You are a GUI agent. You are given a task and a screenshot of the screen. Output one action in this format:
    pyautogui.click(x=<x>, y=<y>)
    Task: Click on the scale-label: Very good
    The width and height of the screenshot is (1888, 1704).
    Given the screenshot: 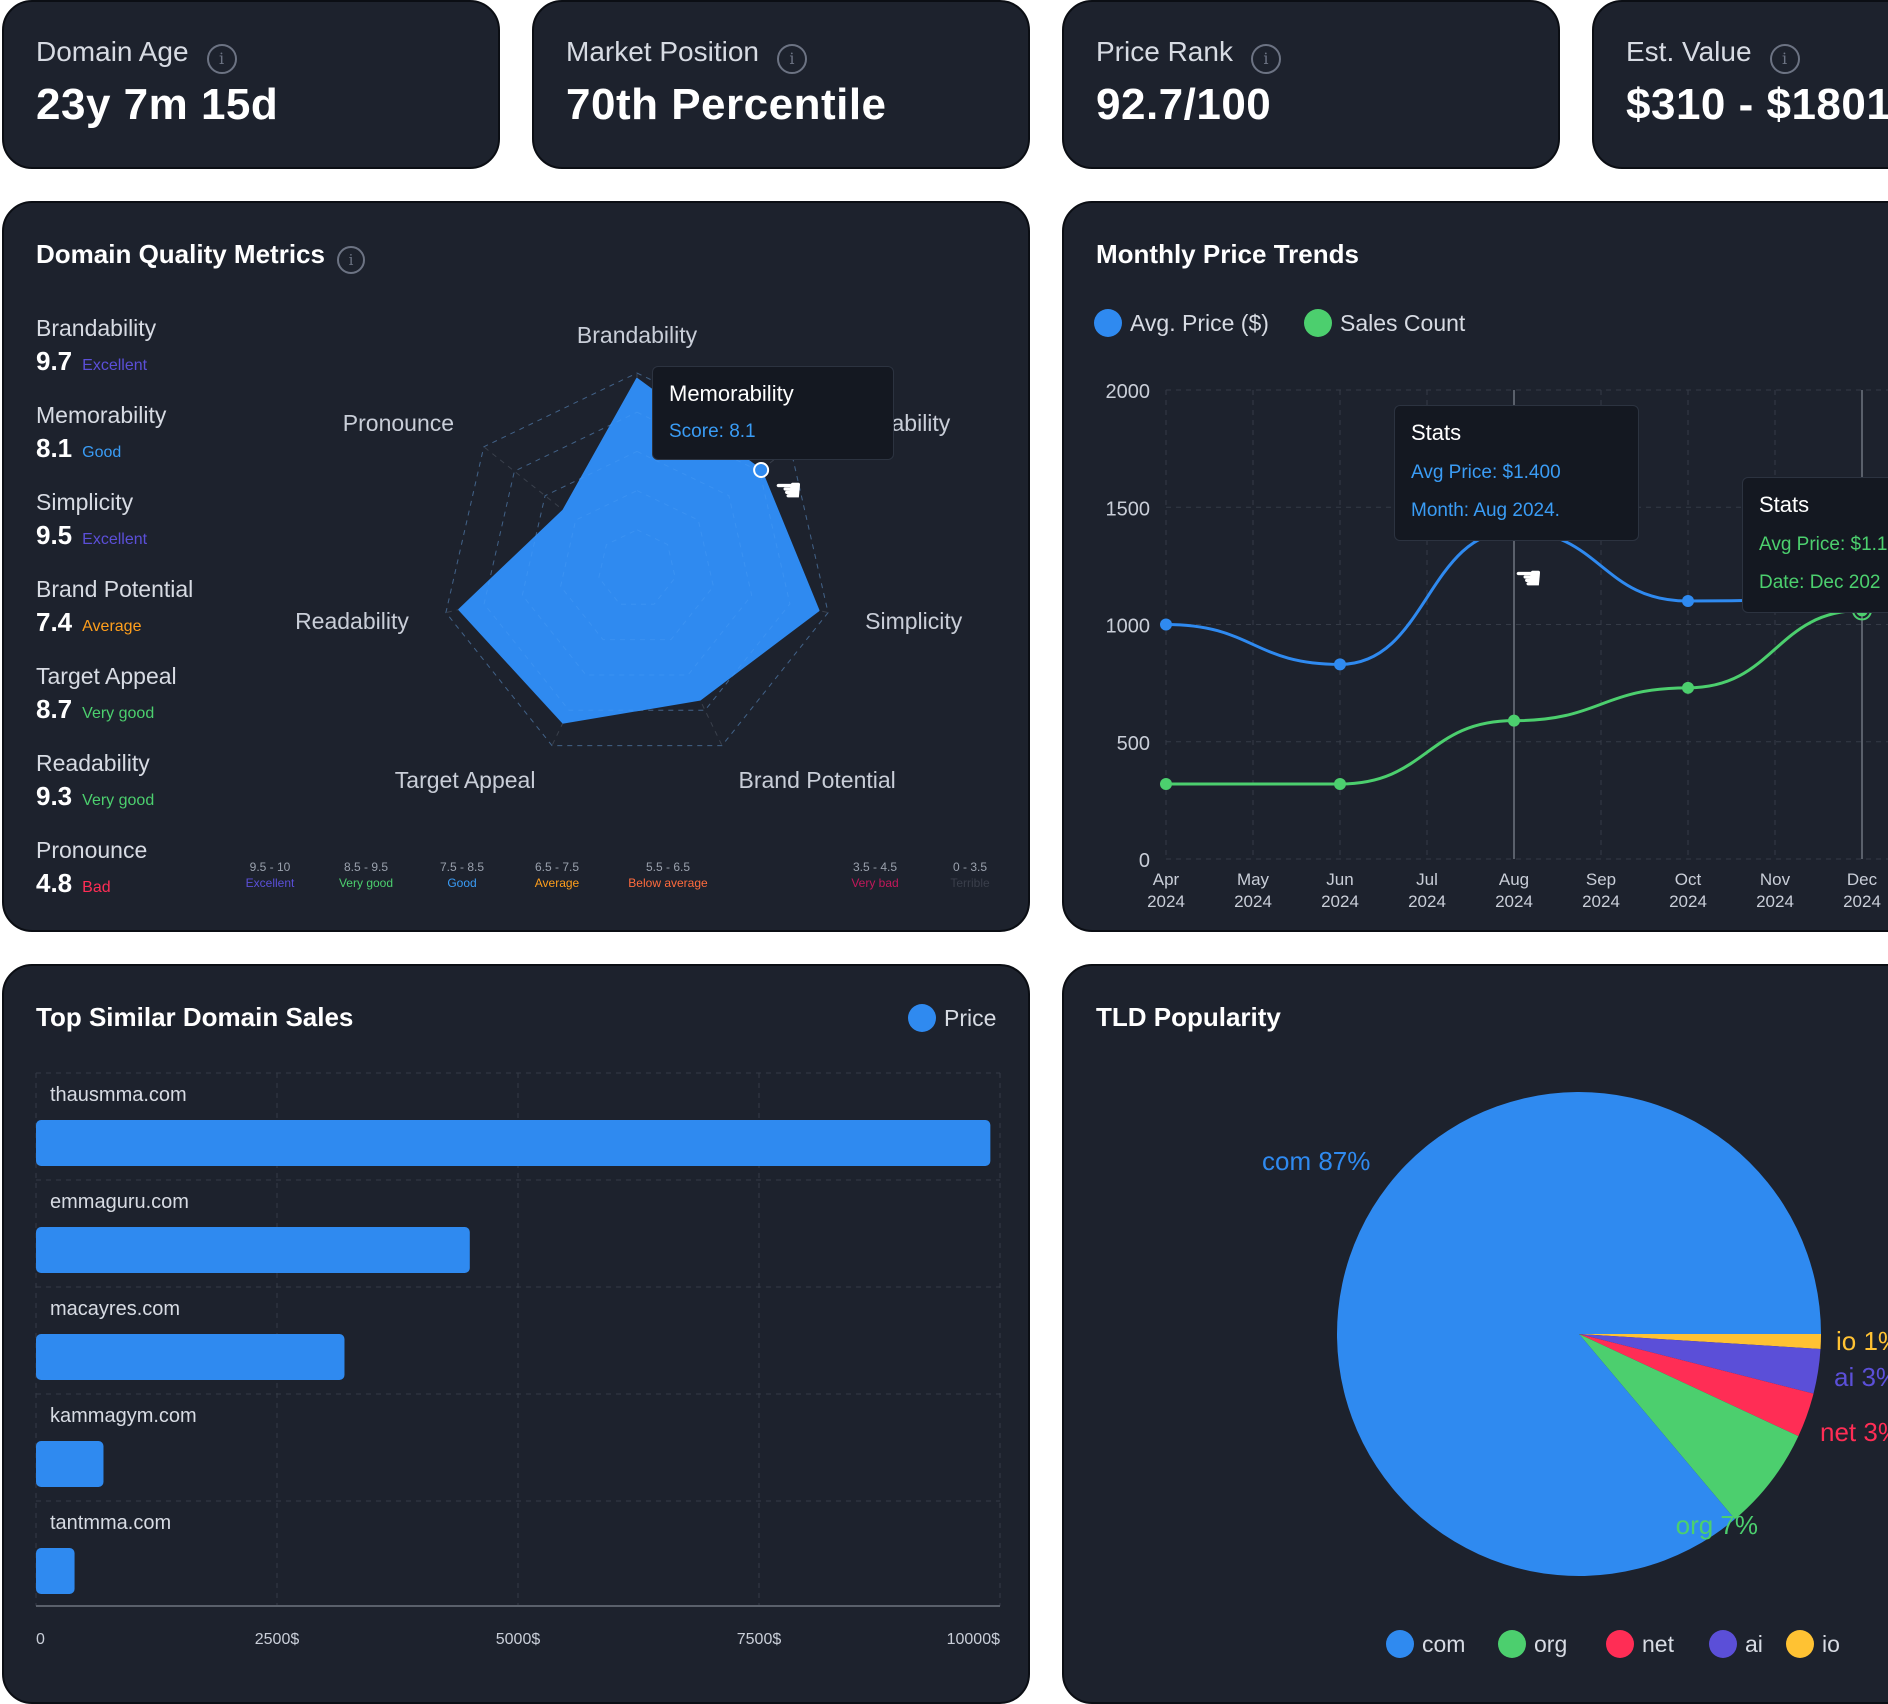 What is the action you would take?
    pyautogui.click(x=366, y=883)
    